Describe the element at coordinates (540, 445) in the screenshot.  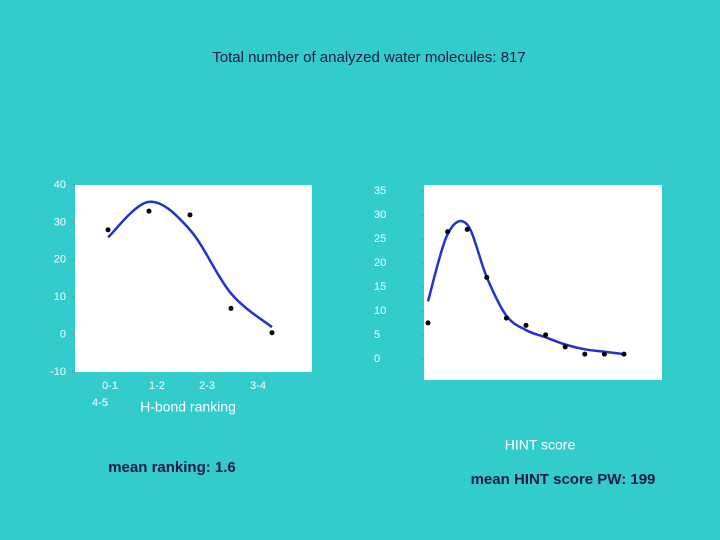
I see `x-axis-label: HINT score` at that location.